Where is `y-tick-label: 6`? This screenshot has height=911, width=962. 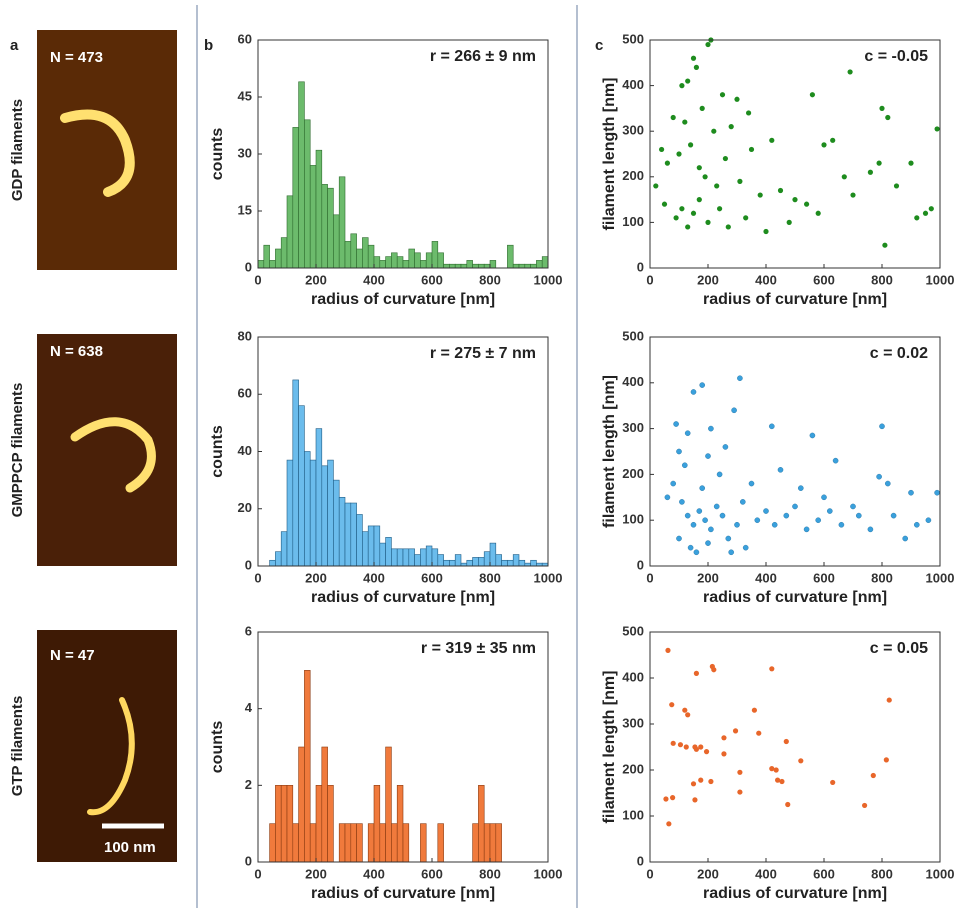
y-tick-label: 6 is located at coordinates (248, 630).